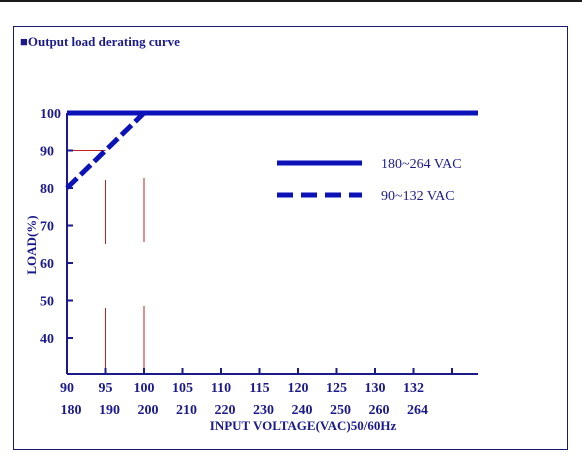  I want to click on x-tick-label-row2-6: 240, so click(302, 410).